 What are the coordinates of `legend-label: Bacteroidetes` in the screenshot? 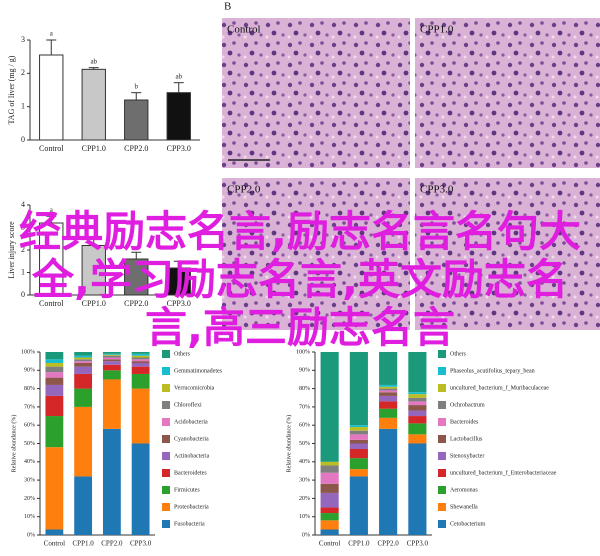 It's located at (190, 473).